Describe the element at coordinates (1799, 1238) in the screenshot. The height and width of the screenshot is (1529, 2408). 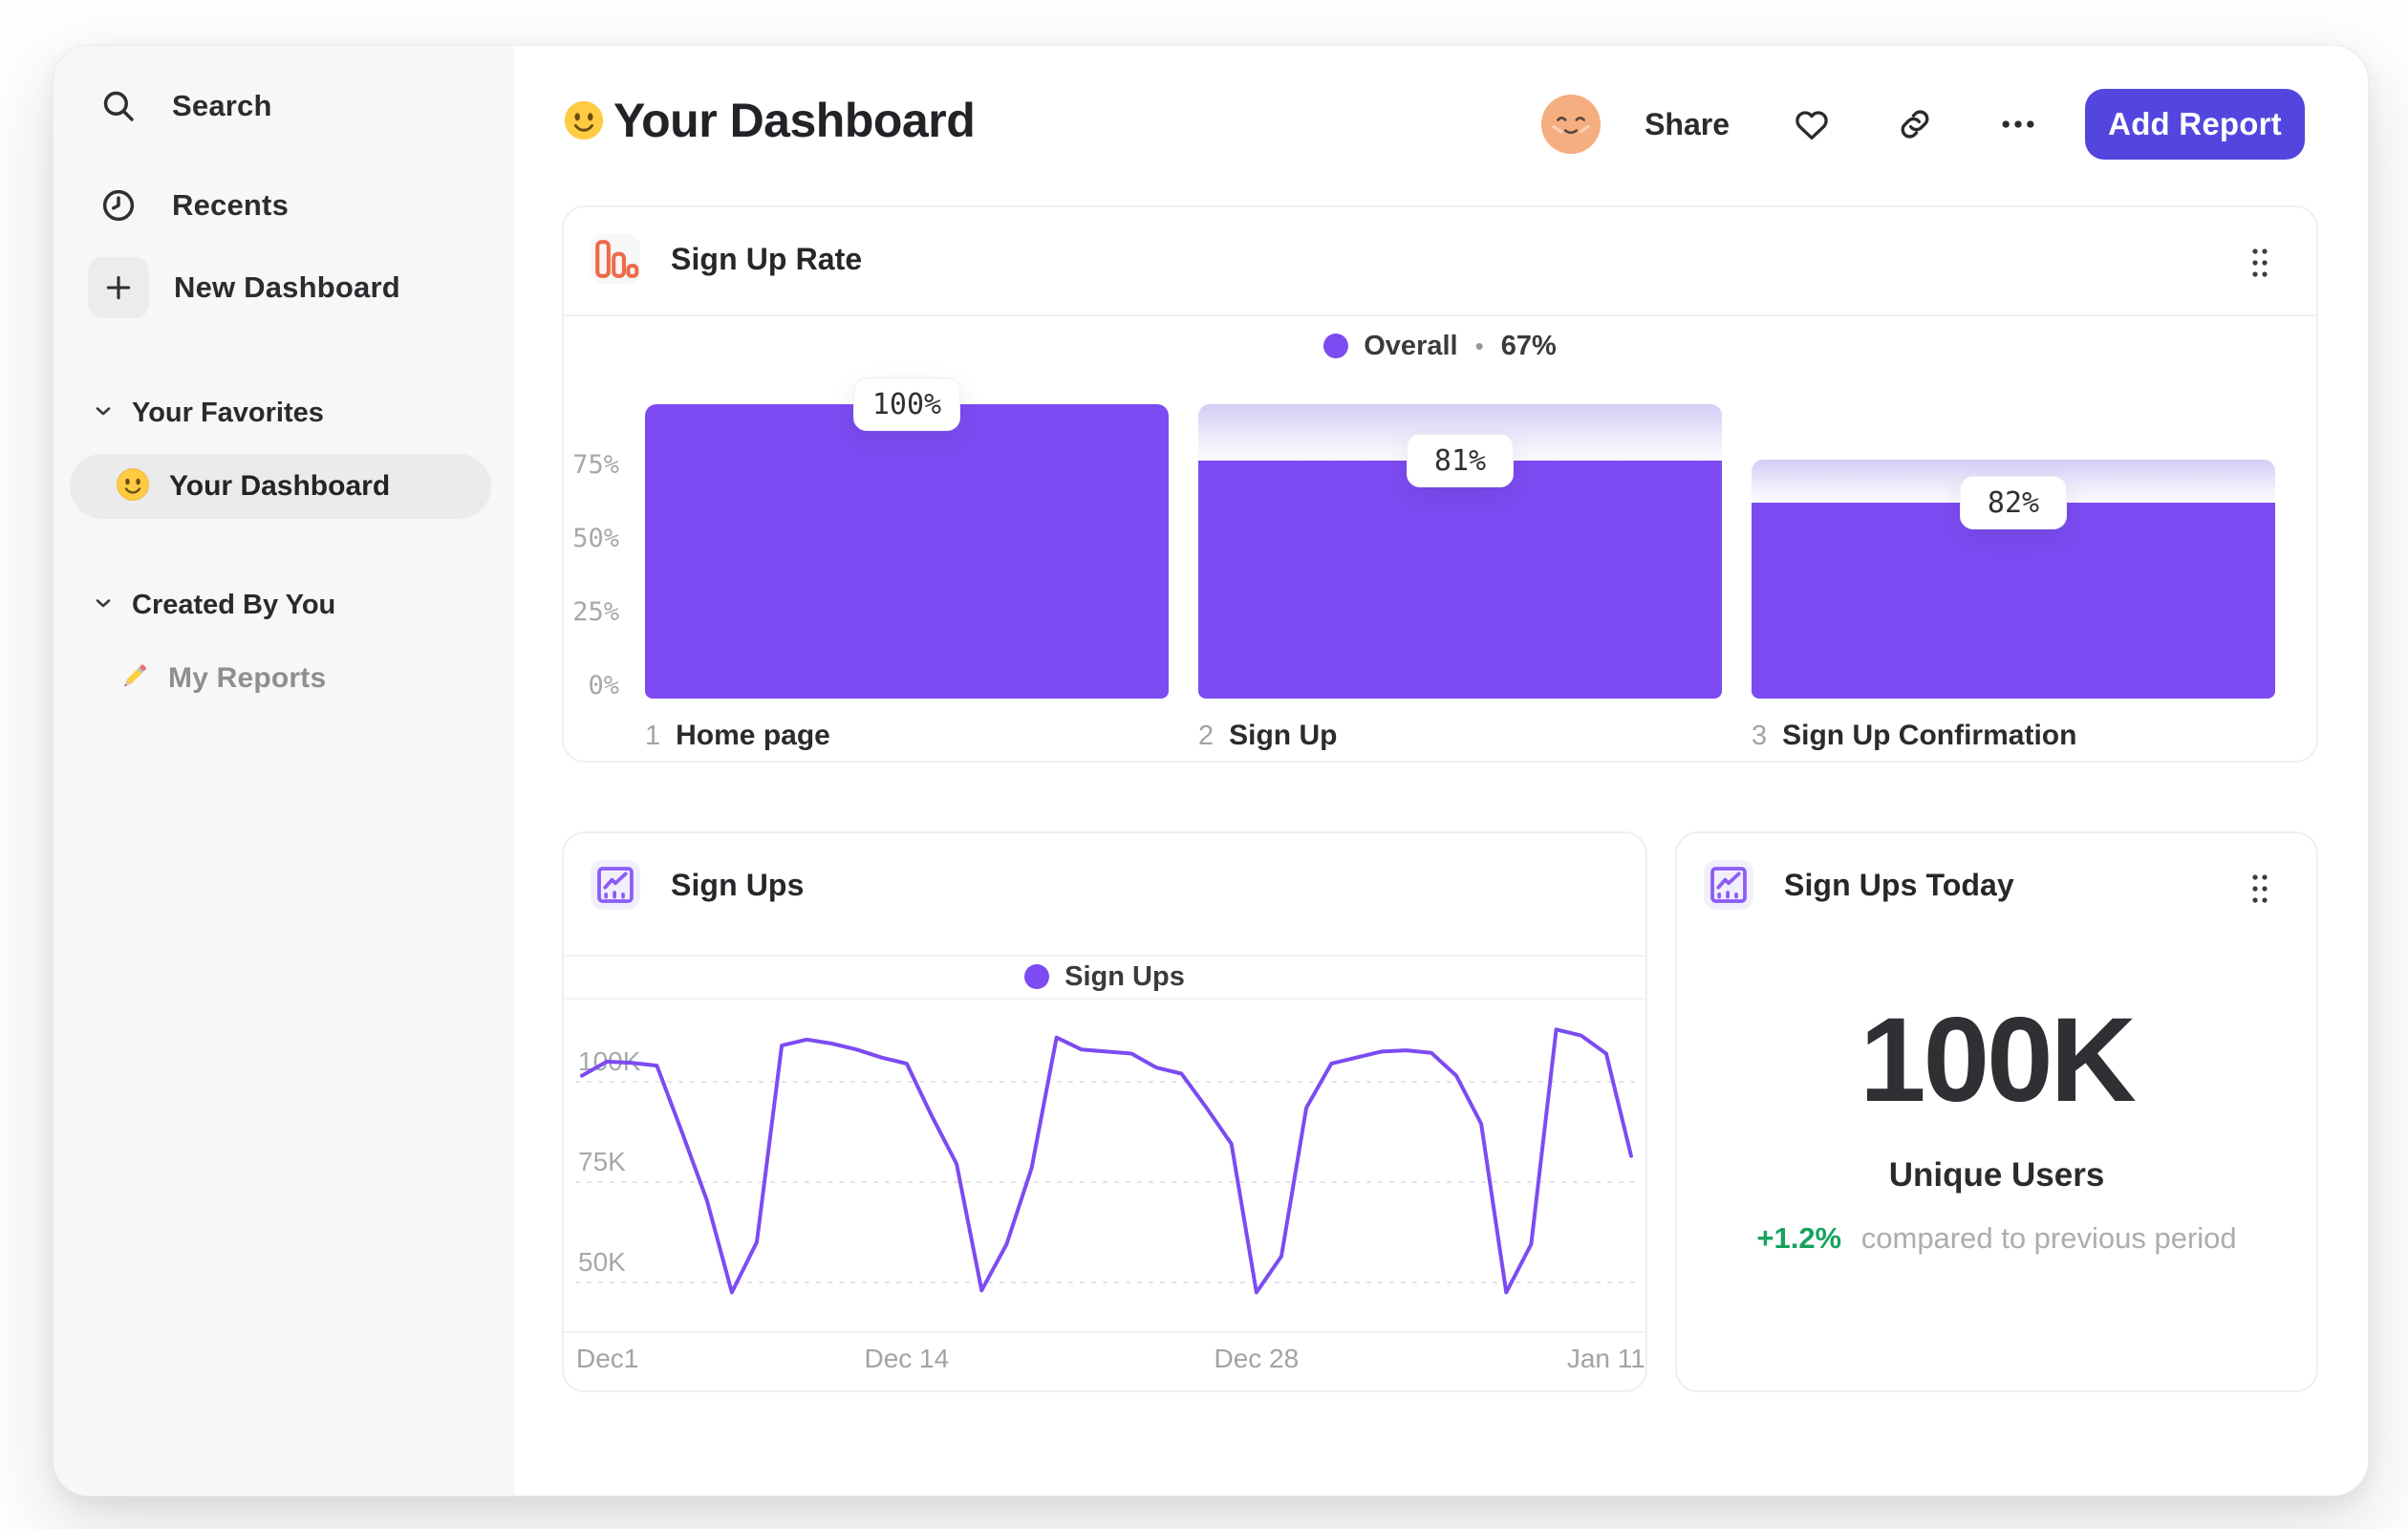
I see `kpi-delta-value: +1.2%` at that location.